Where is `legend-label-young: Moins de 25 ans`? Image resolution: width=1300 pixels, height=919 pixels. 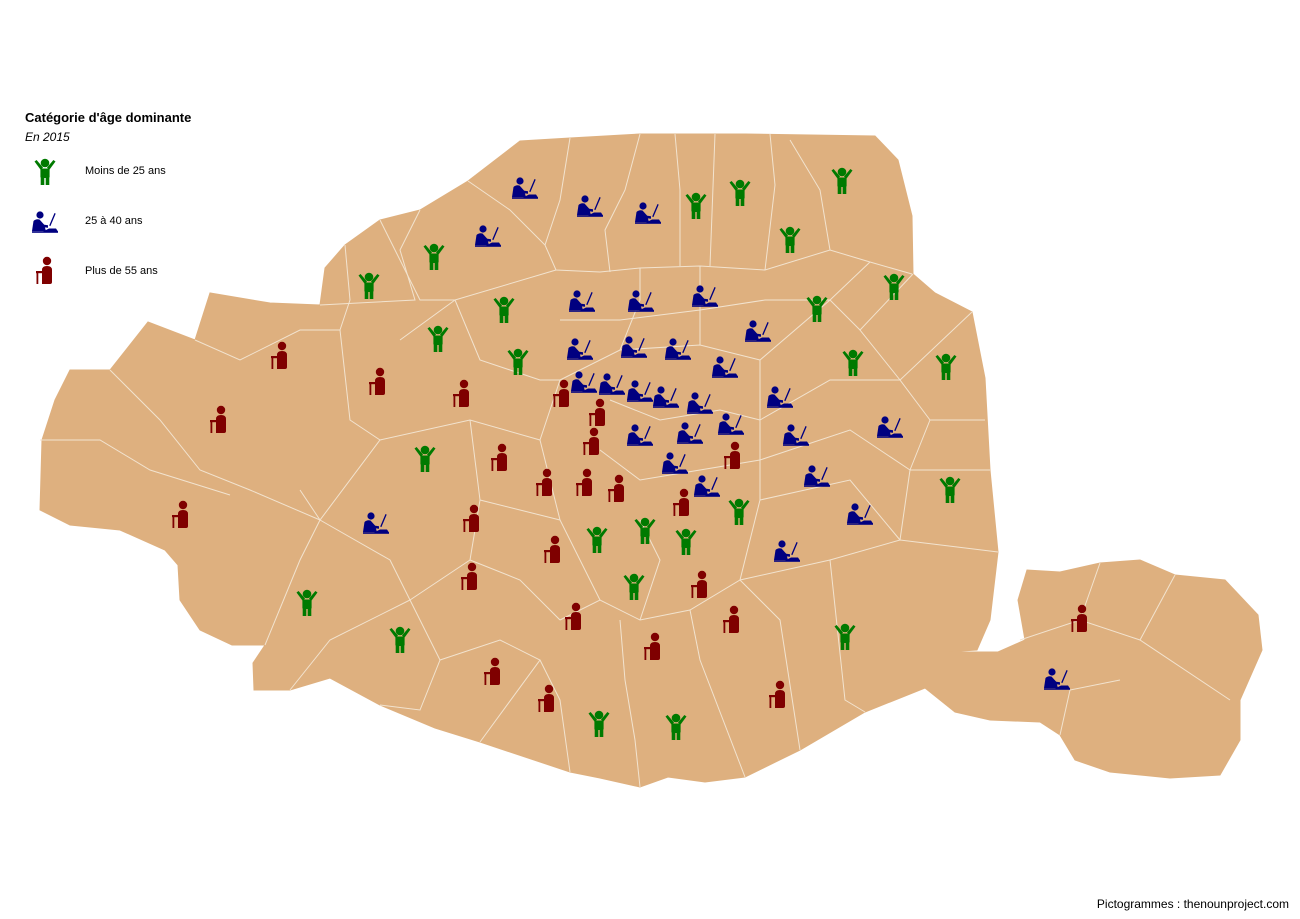
legend-label-young: Moins de 25 ans is located at coordinates (125, 171).